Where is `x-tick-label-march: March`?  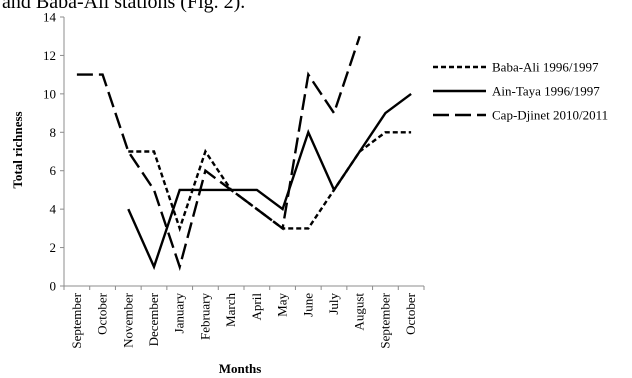
x-tick-label-march: March is located at coordinates (230, 310).